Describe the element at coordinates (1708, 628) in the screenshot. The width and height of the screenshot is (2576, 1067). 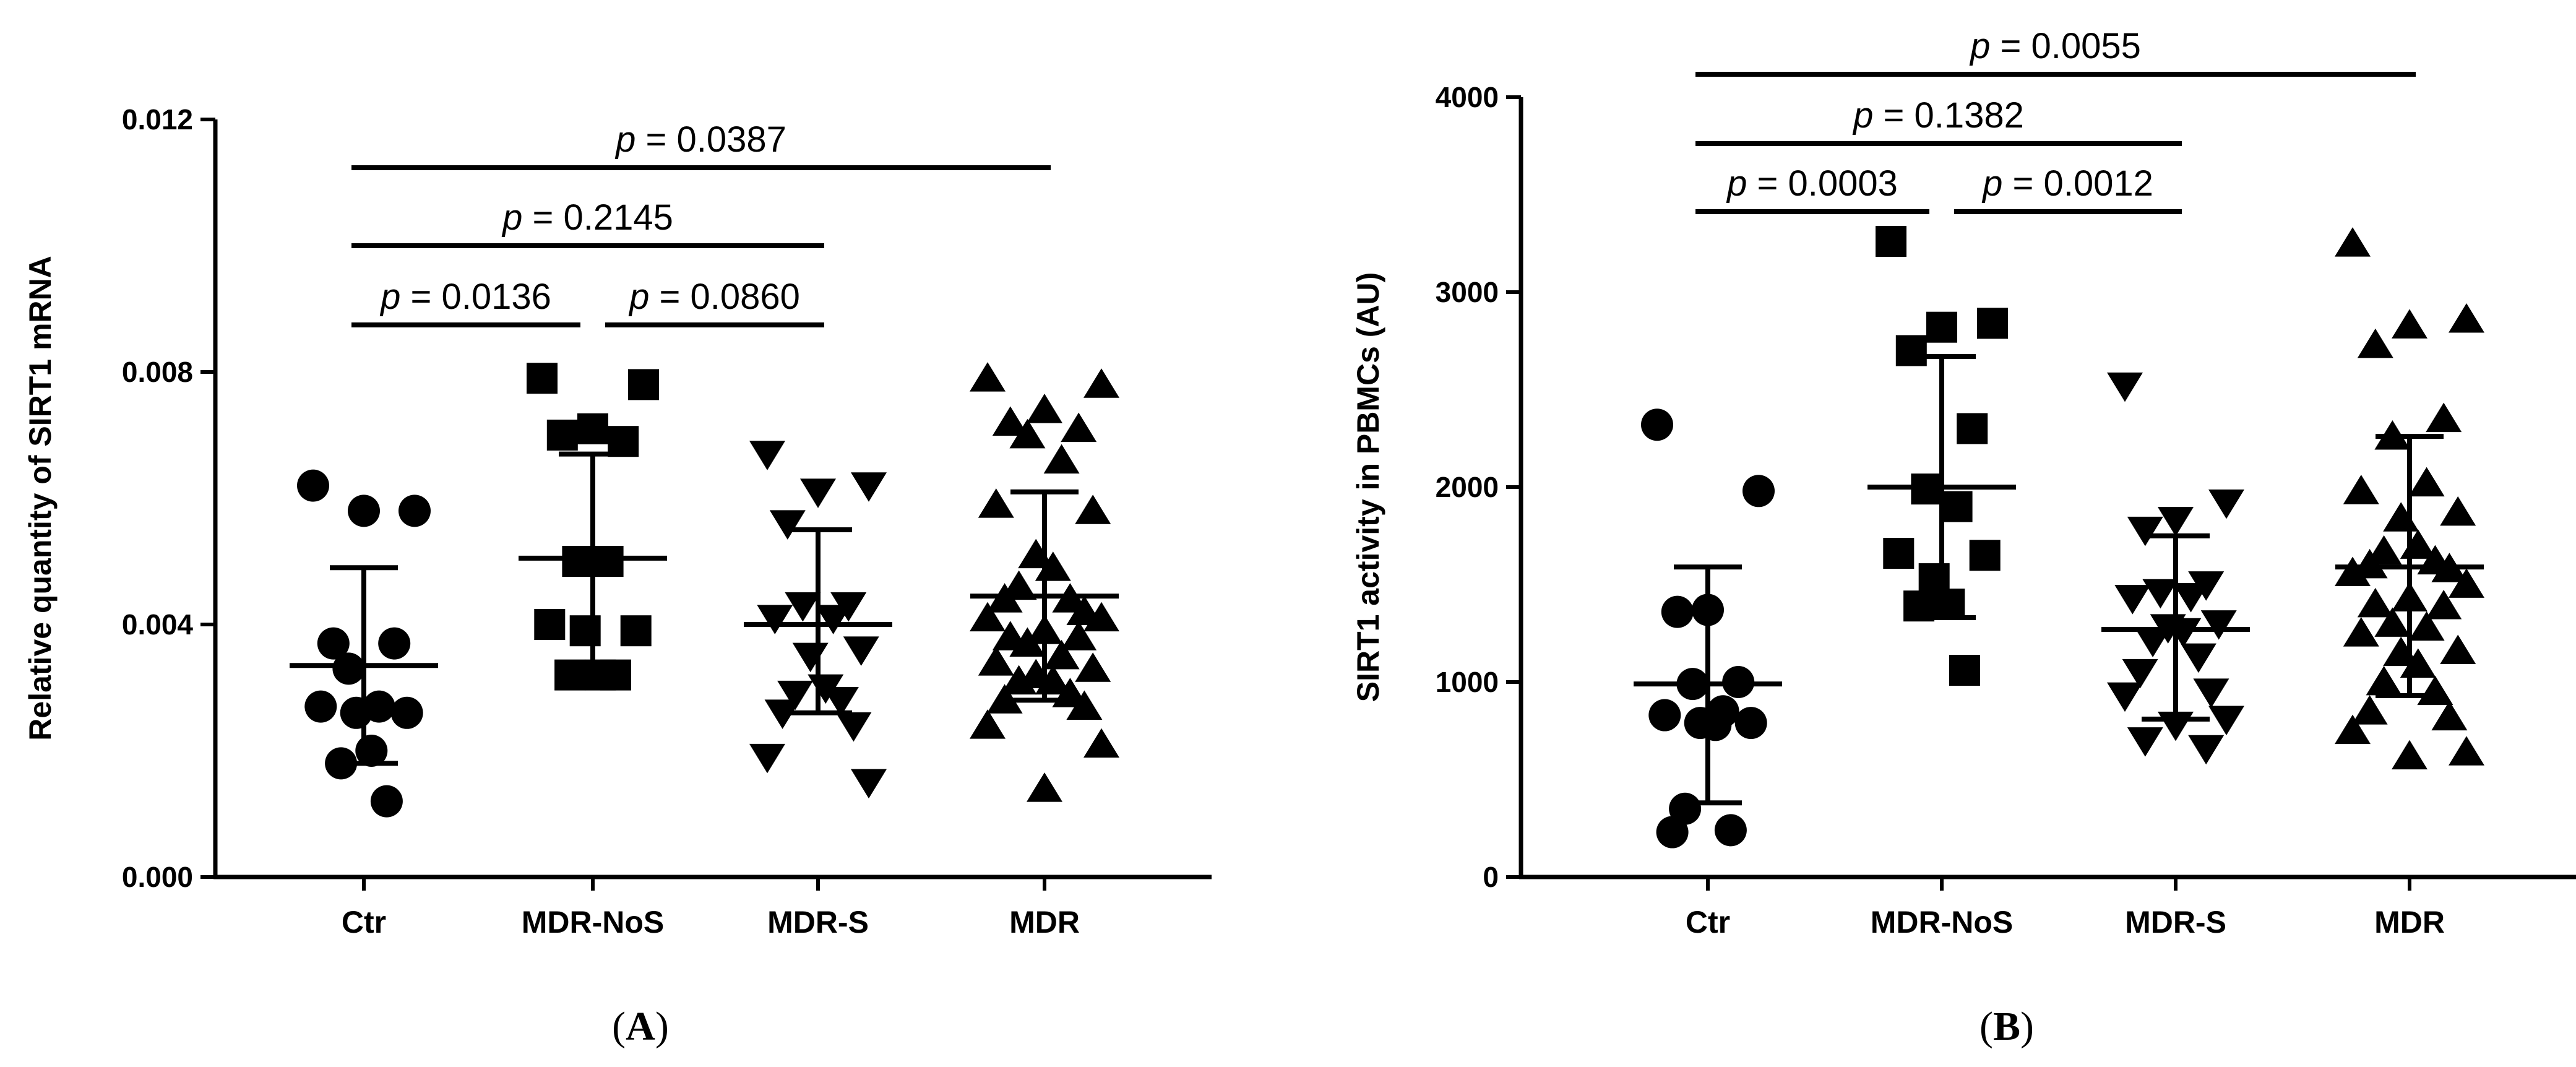
I see `series-ctr` at that location.